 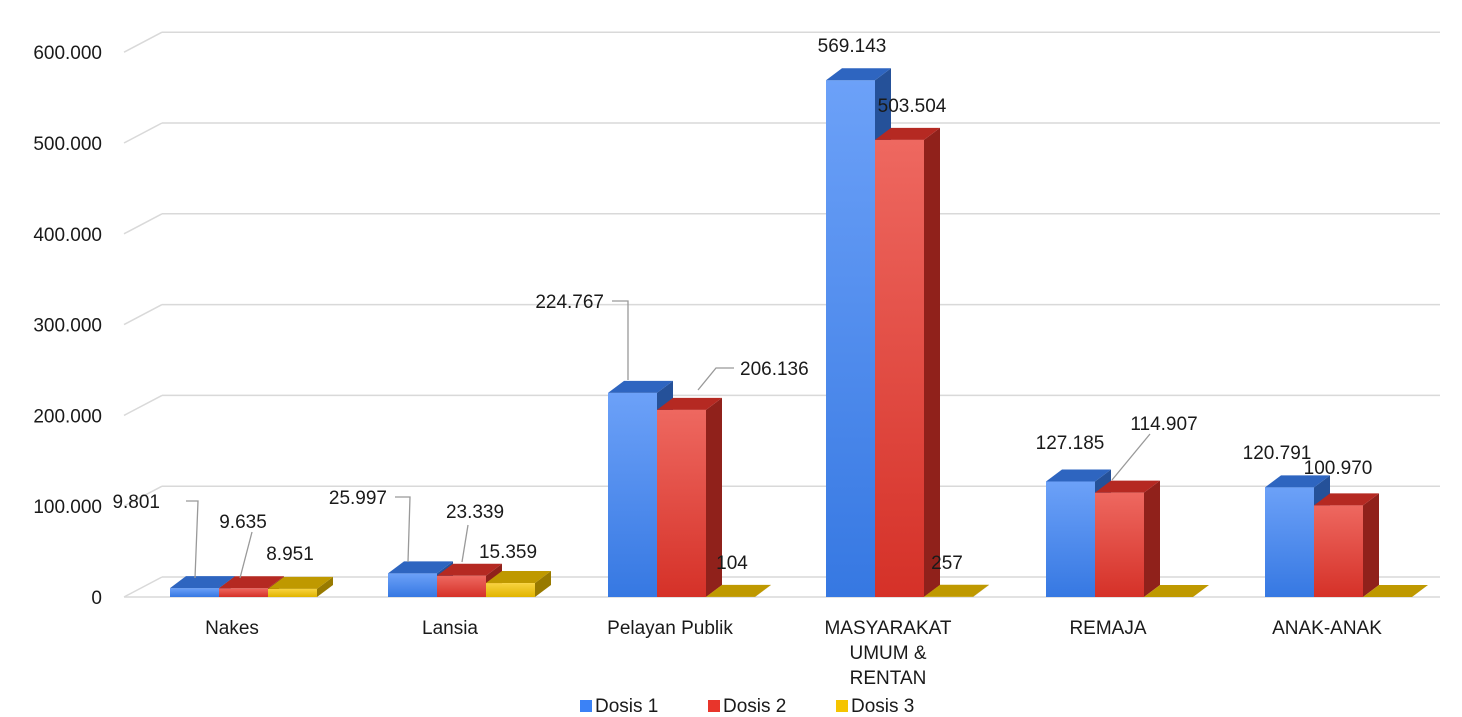 I want to click on legend-label: Dosis 3, so click(x=882, y=706).